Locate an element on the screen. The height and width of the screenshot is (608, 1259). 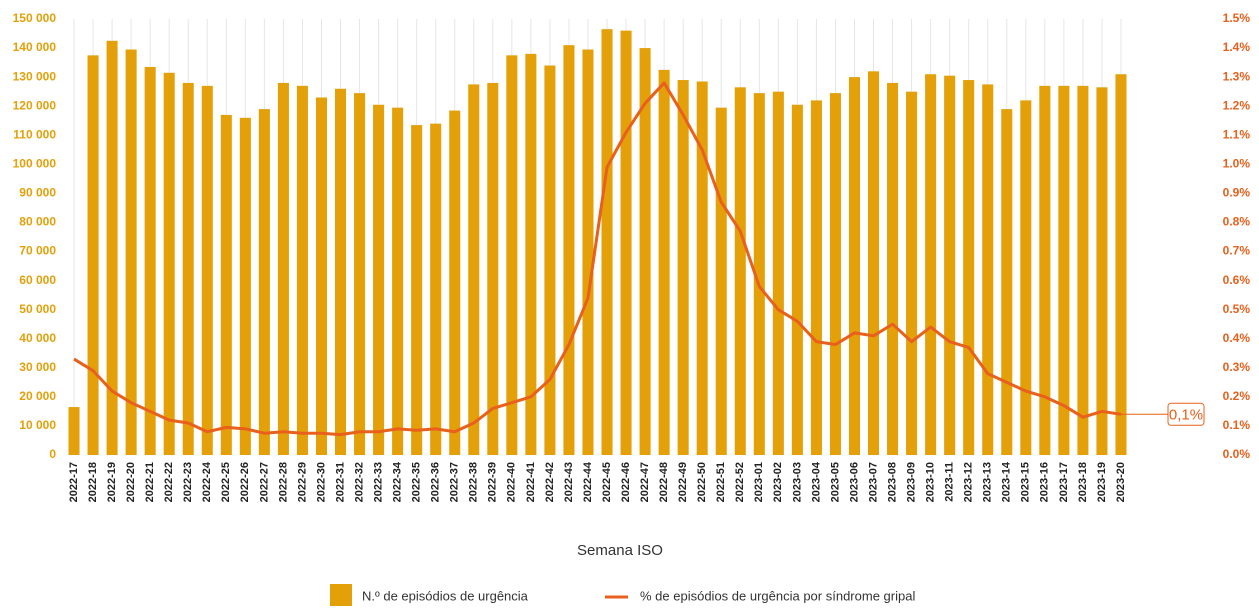
y-tick-label: 130 000 is located at coordinates (35, 76).